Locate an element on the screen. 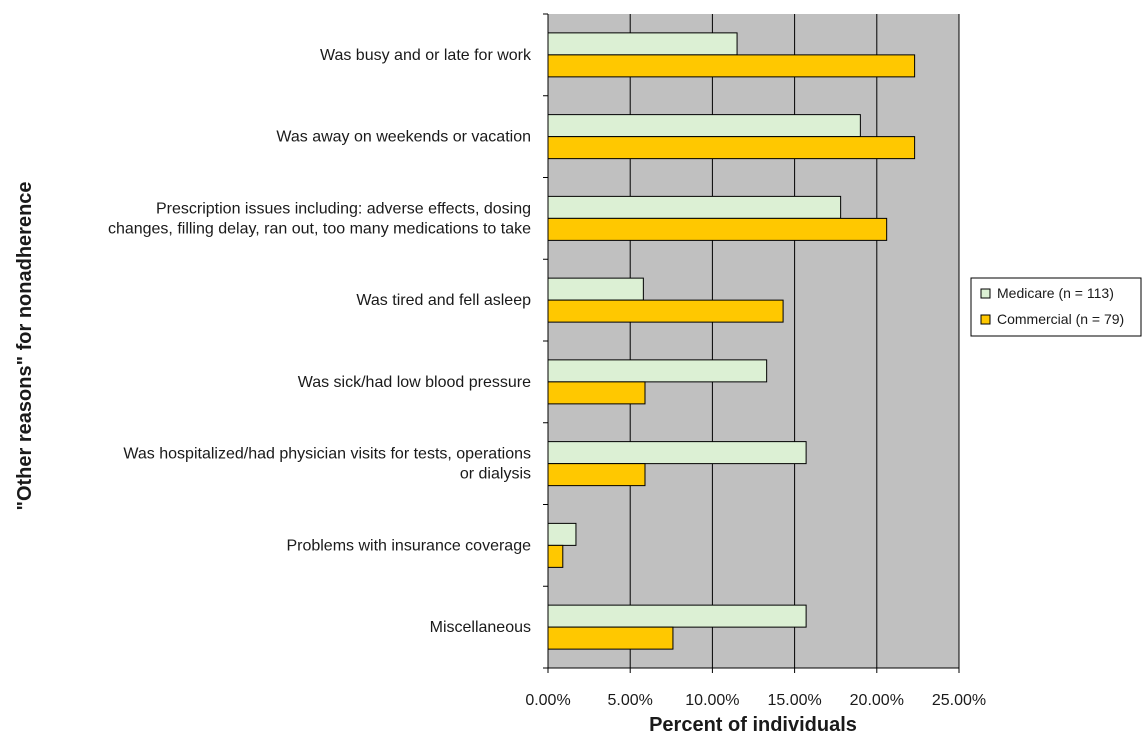  x-tick-label-0: 0.00% is located at coordinates (547, 700).